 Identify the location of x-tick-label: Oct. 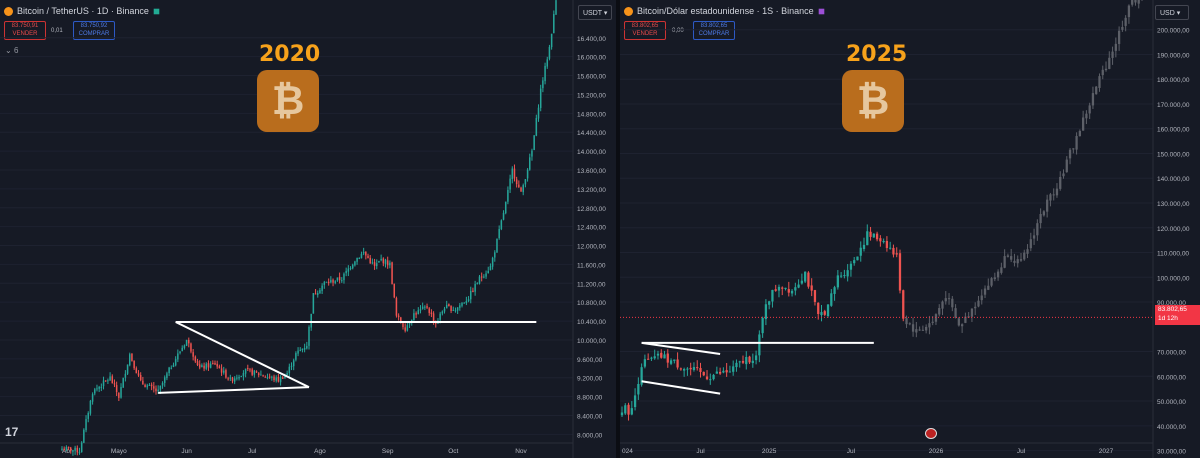
(453, 451).